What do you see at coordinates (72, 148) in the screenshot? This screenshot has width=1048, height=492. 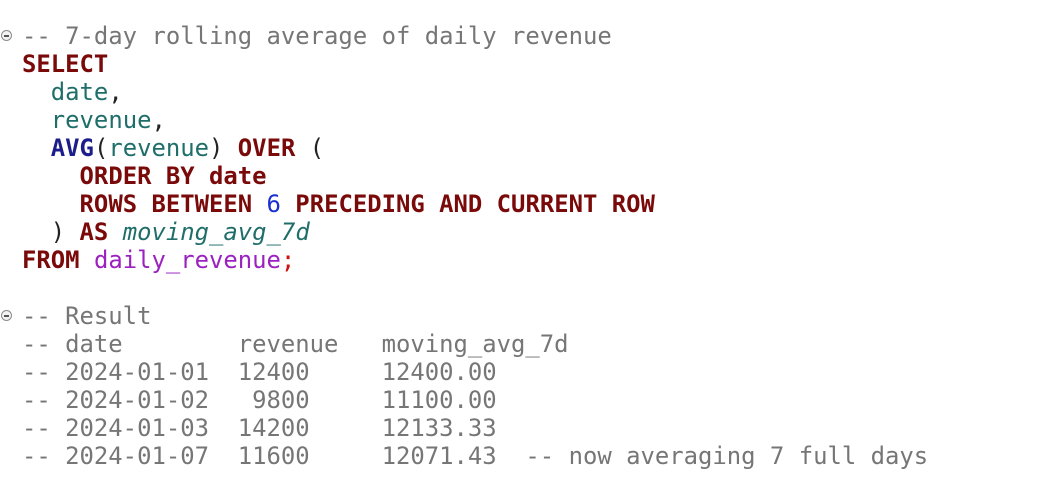 I see `function-token: AVG` at bounding box center [72, 148].